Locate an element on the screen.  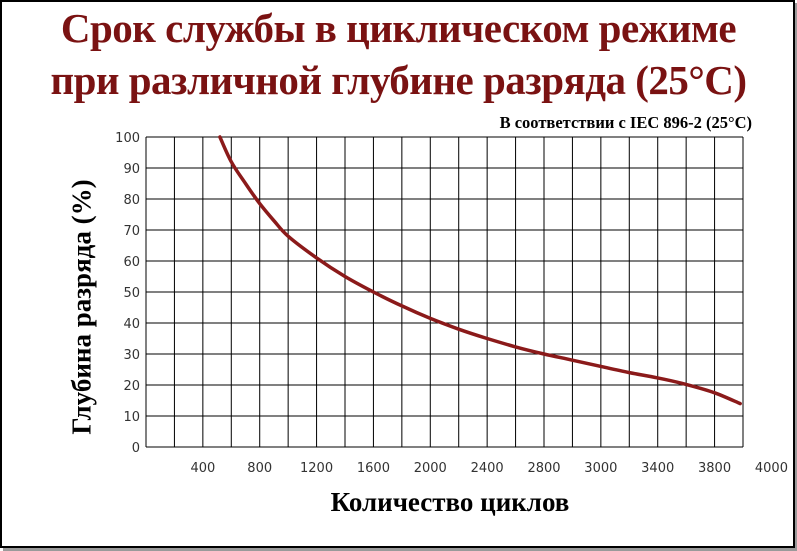
y-tick-label: 0 is located at coordinates (136, 448).